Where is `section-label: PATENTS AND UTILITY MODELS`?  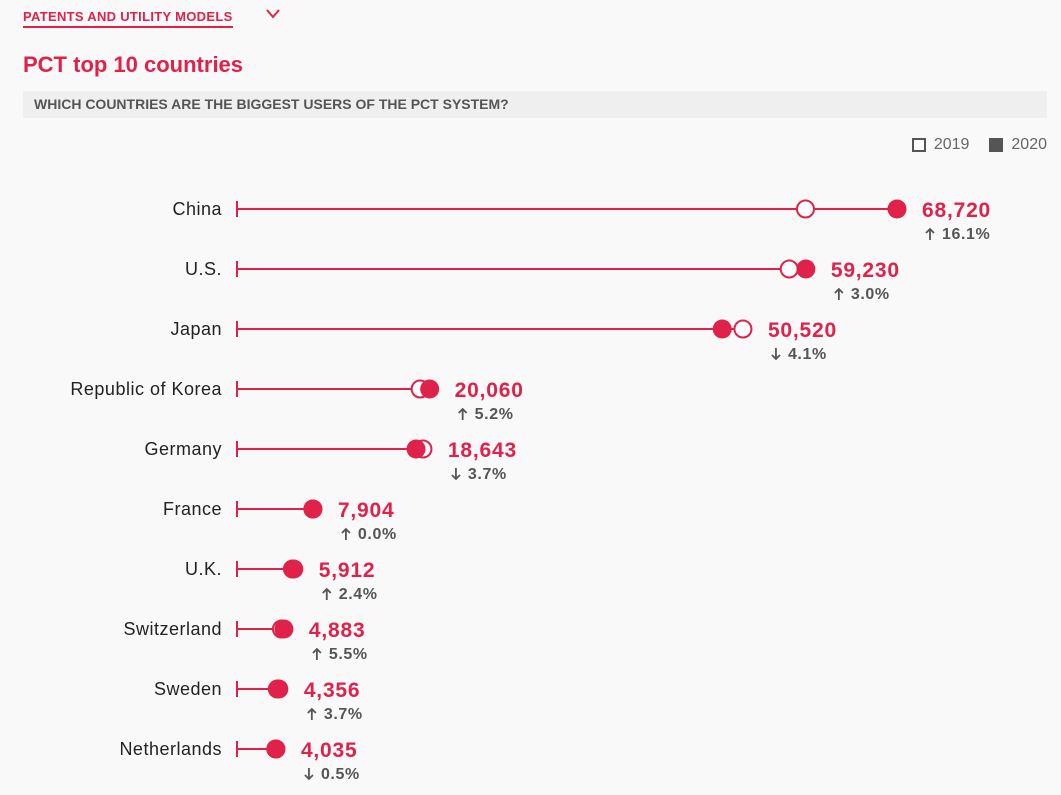 section-label: PATENTS AND UTILITY MODELS is located at coordinates (128, 16).